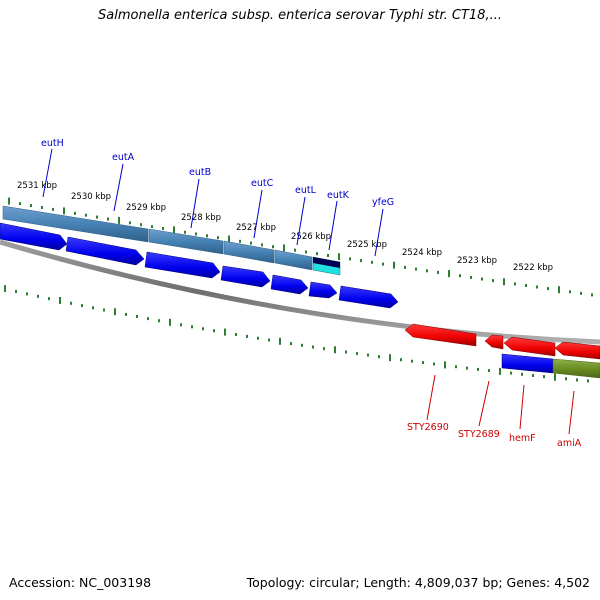 This screenshot has width=600, height=600. Describe the element at coordinates (494, 342) in the screenshot. I see `gene-arrow-STY2689` at that location.